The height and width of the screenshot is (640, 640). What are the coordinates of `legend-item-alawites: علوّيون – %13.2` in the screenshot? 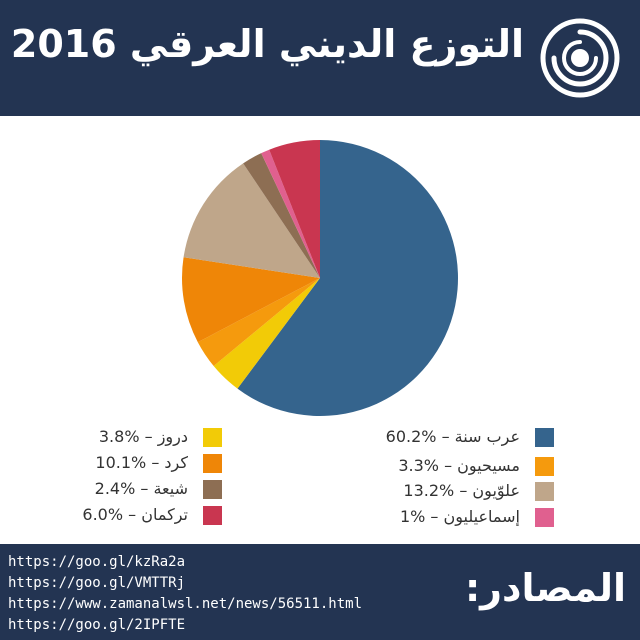 It's located at (434, 491).